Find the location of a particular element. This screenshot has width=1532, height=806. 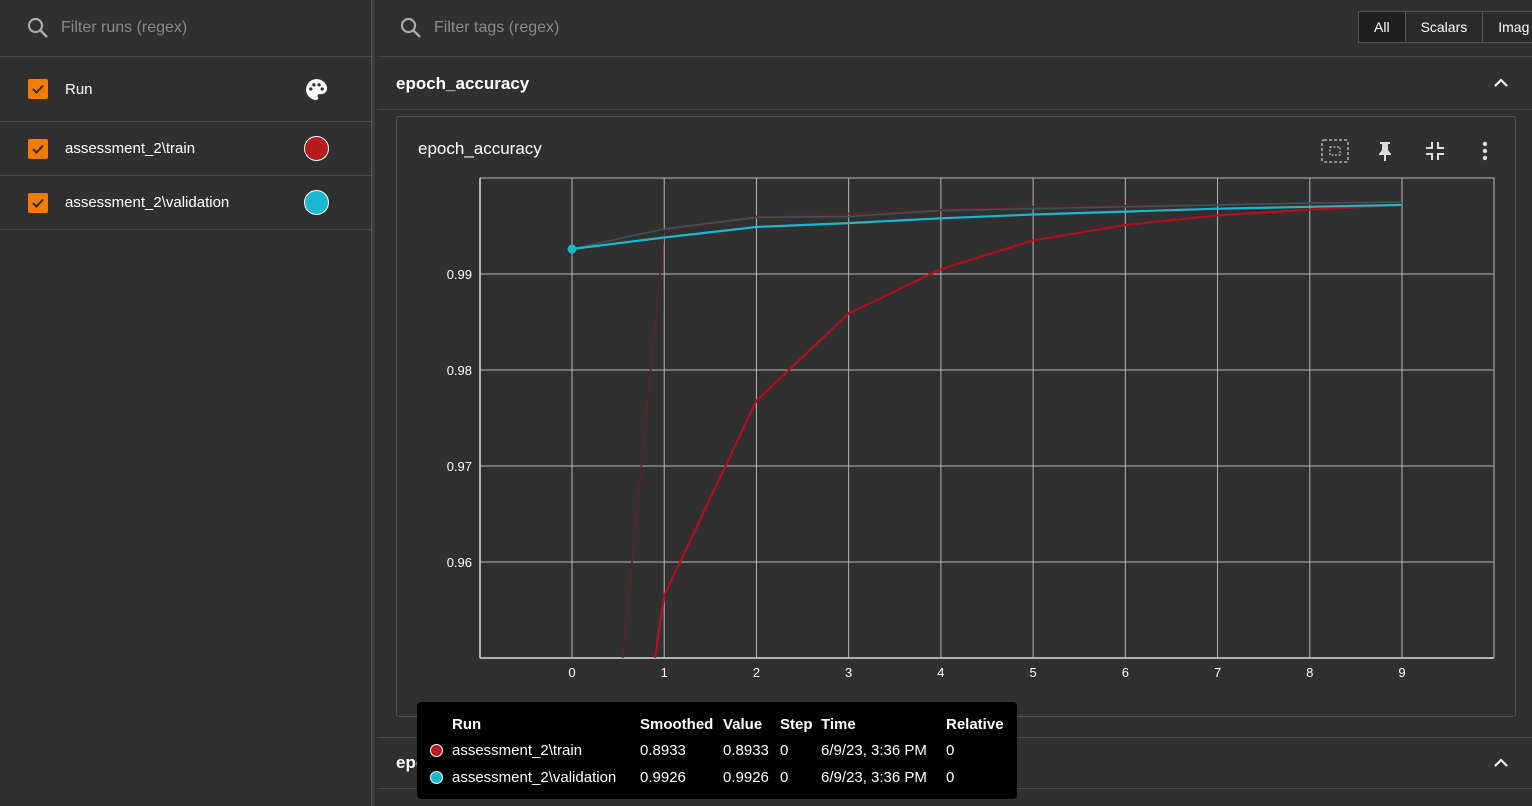

runs-filter: Filter runs (regex) is located at coordinates (185, 28).